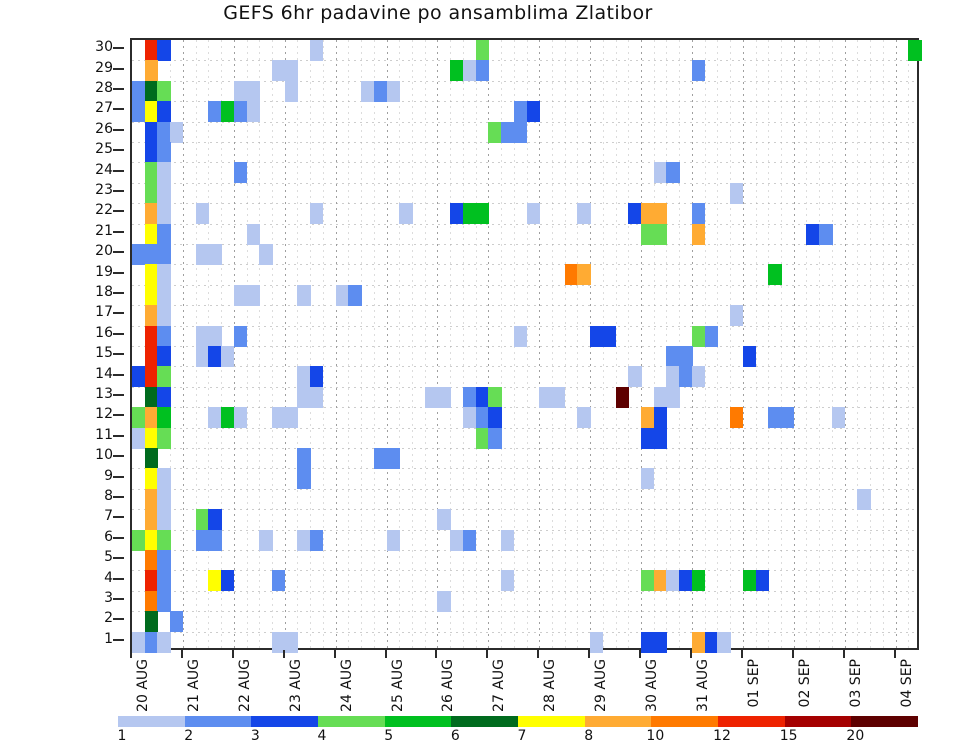 This screenshot has width=960, height=746. What do you see at coordinates (189, 736) in the screenshot?
I see `colorbar-tick-label: 2` at bounding box center [189, 736].